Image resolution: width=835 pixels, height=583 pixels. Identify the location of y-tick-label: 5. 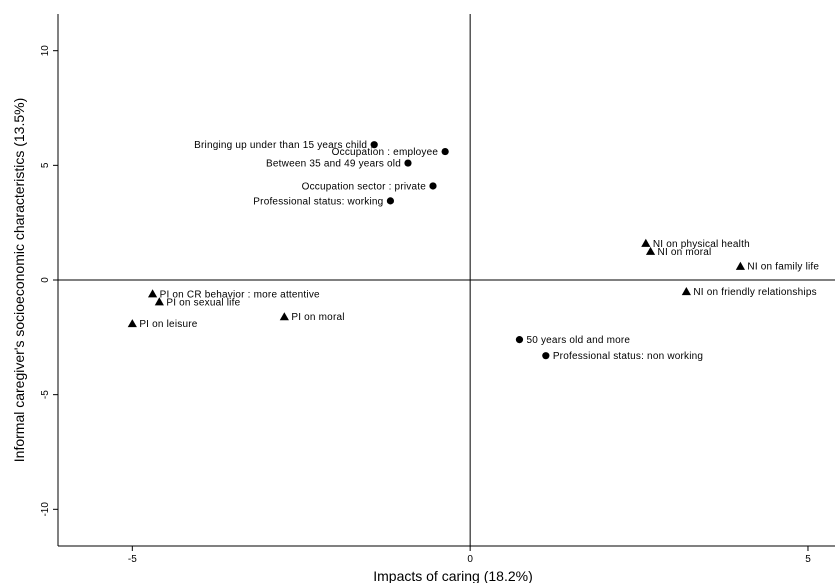
(45, 165).